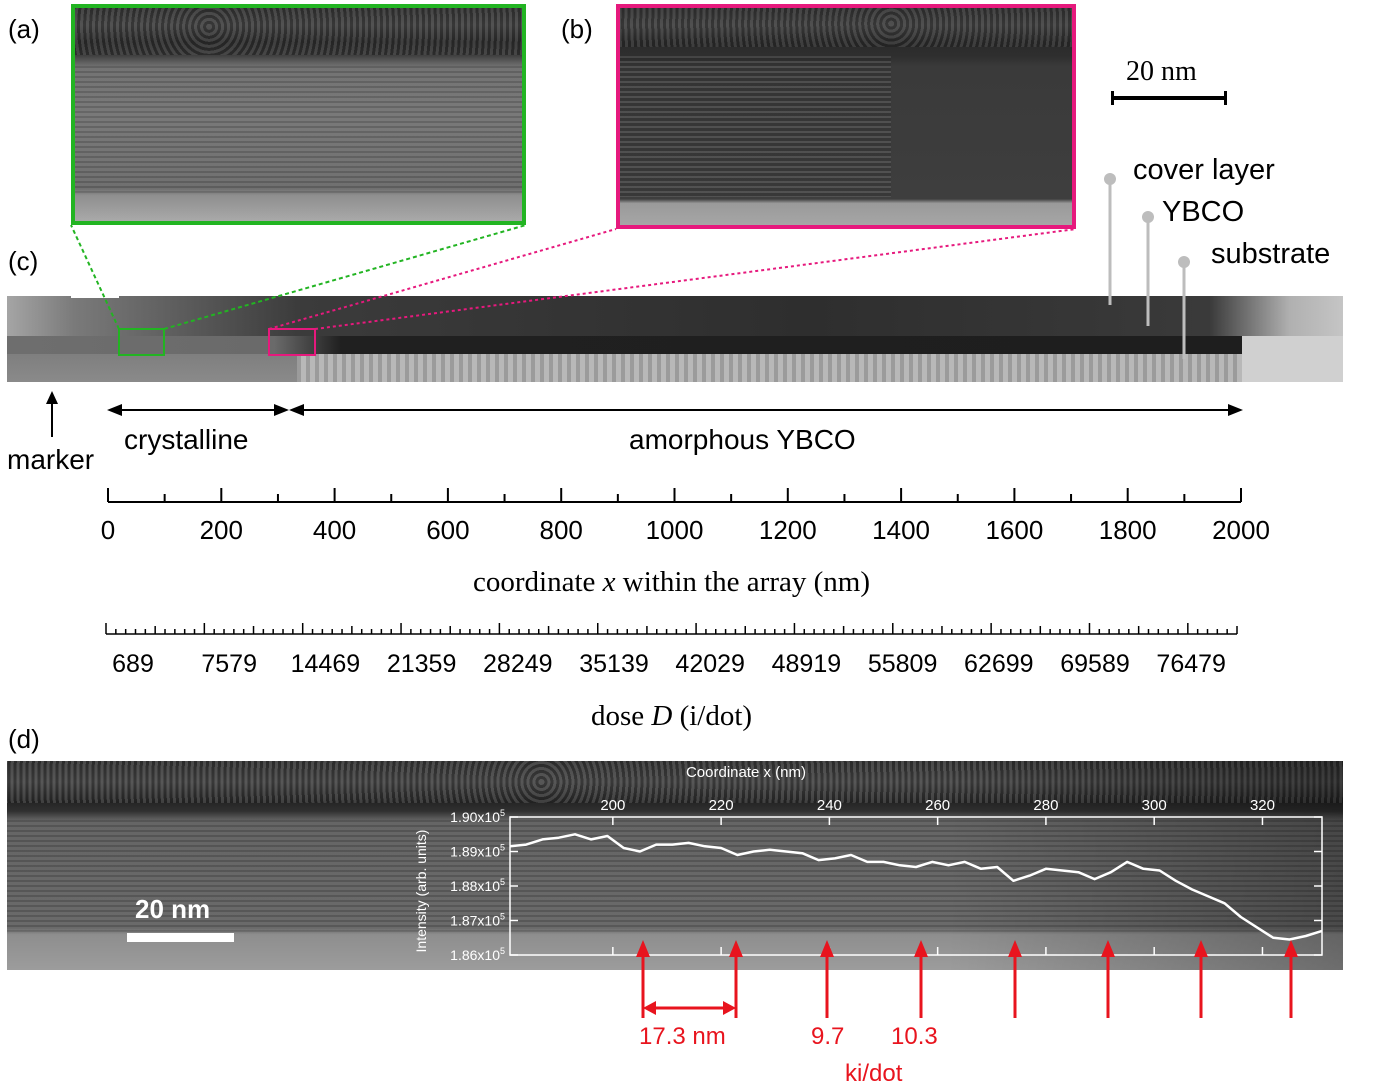 The width and height of the screenshot is (1375, 1091). What do you see at coordinates (23, 261) in the screenshot?
I see `panel-label-c: (c)` at bounding box center [23, 261].